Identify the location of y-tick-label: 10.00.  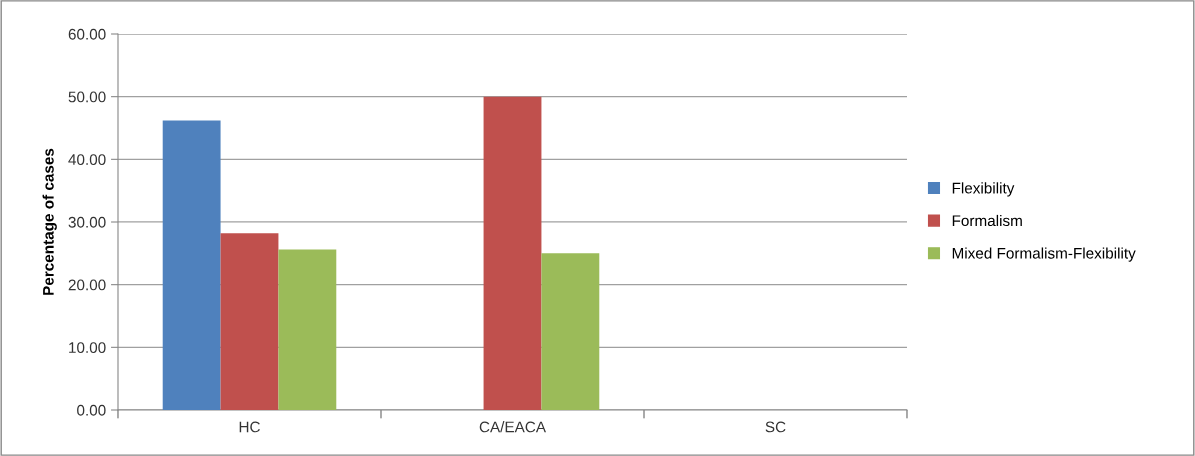
(87, 348).